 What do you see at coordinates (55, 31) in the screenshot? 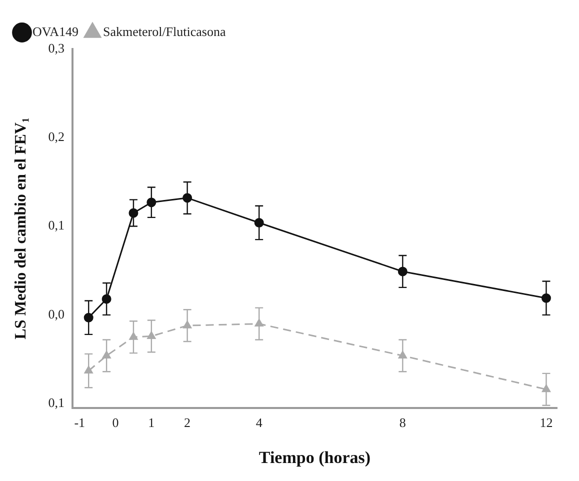
I see `legend-label: OVA149` at bounding box center [55, 31].